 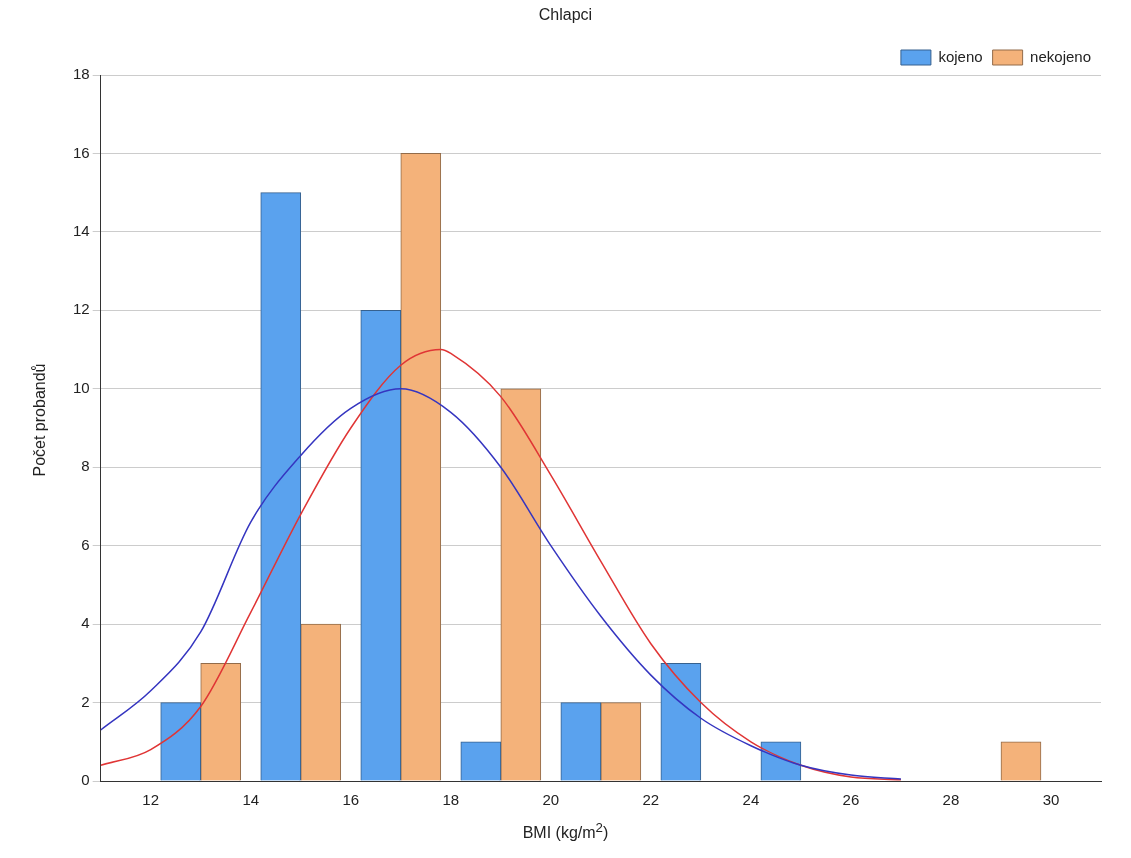 I want to click on x-tick-label: 18, so click(x=451, y=800).